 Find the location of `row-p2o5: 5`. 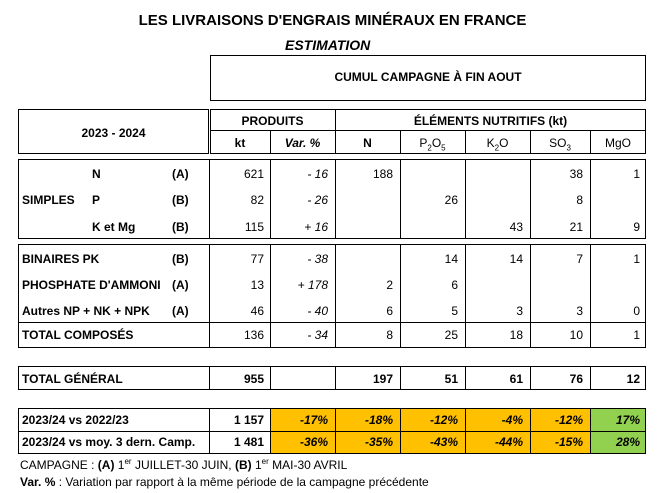

row-p2o5: 5 is located at coordinates (454, 311).